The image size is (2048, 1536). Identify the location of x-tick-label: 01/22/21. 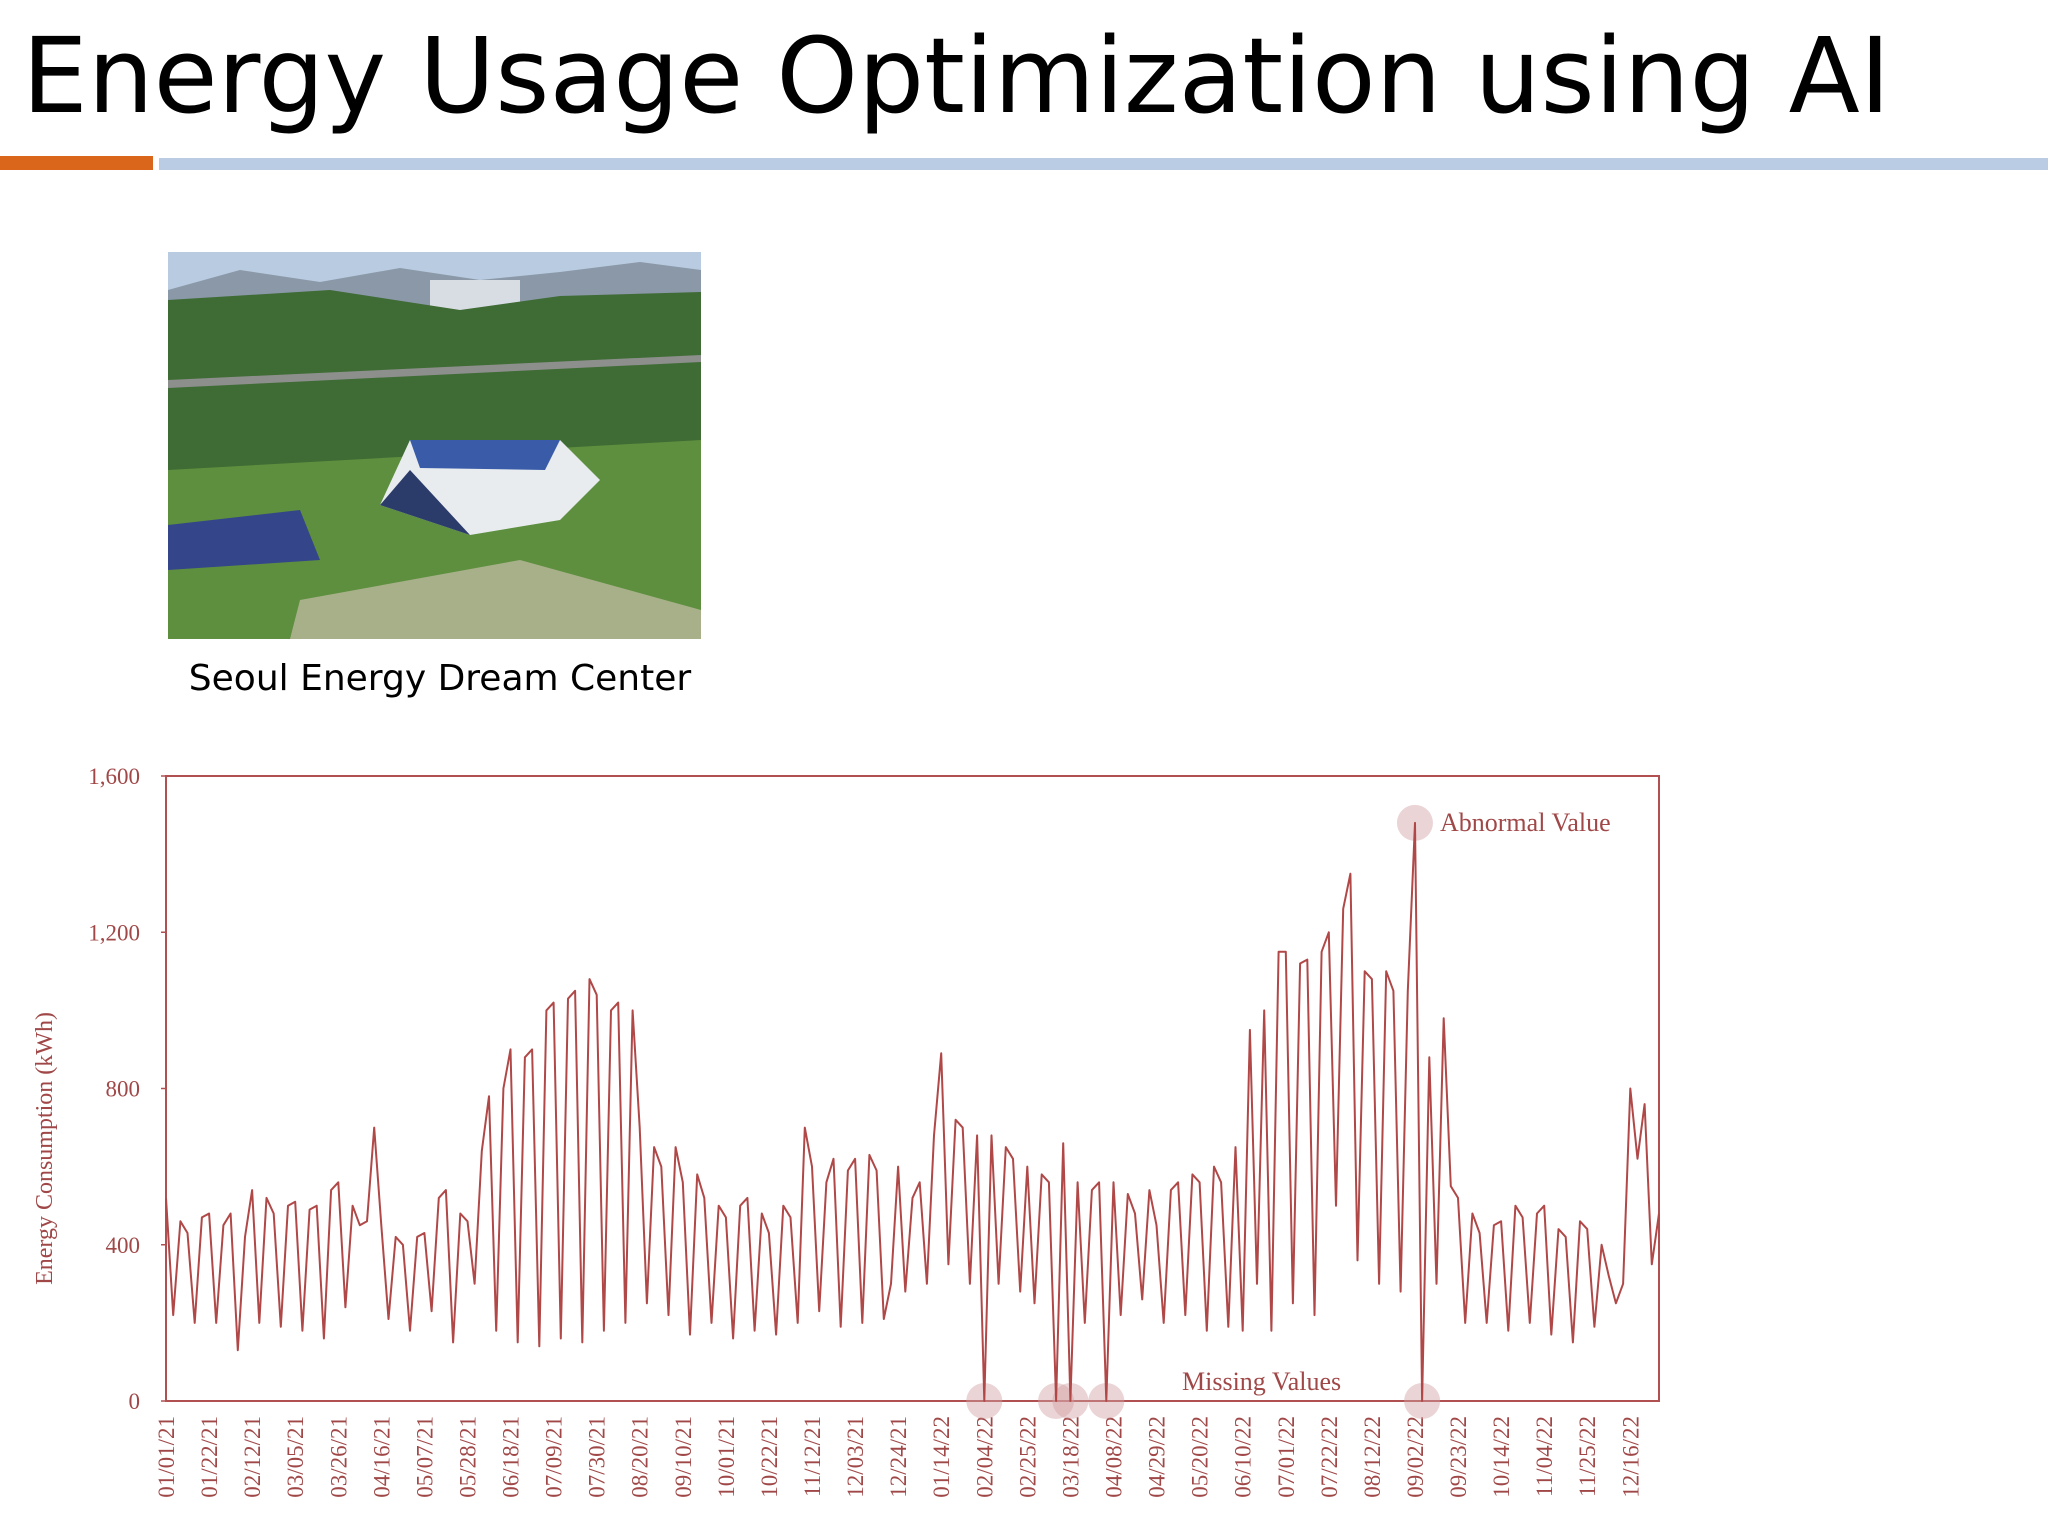
(209, 1457).